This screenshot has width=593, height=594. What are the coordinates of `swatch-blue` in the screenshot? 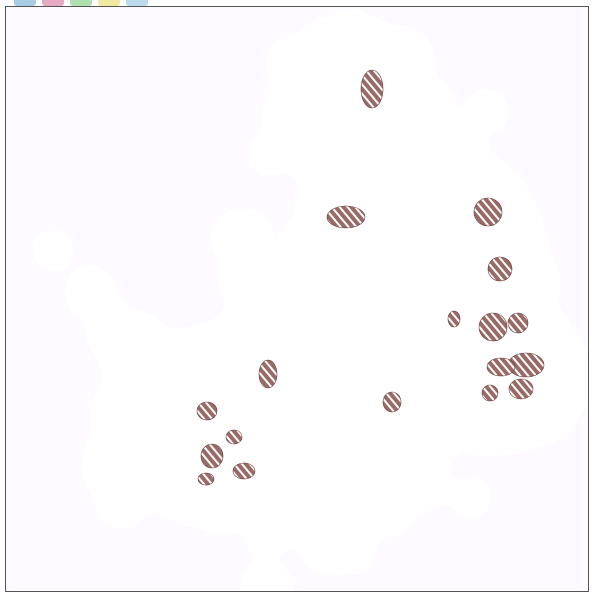 It's located at (25, 3).